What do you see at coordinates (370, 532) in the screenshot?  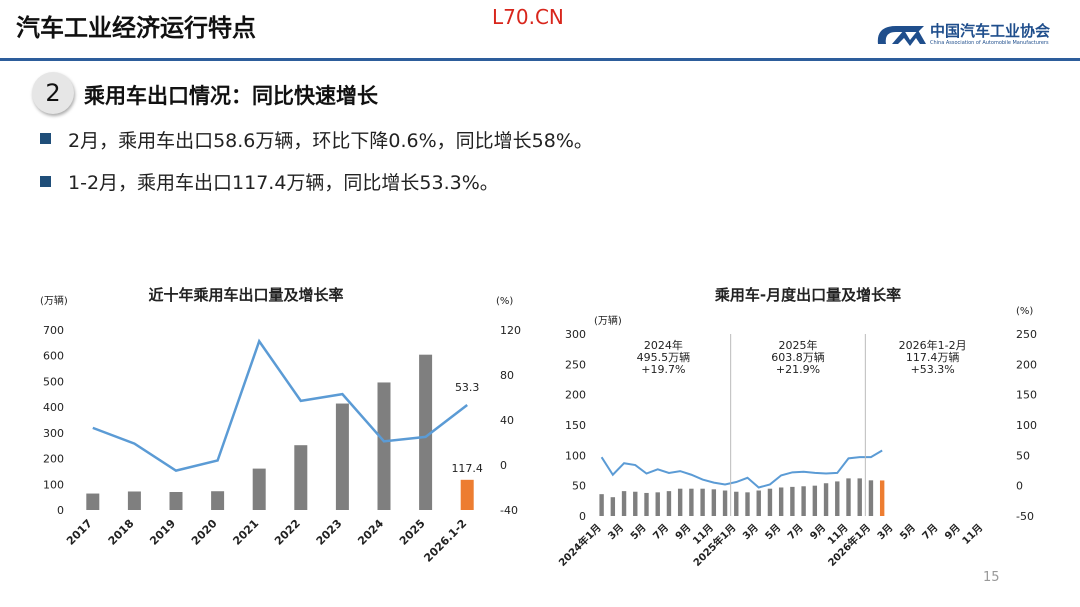 I see `x-tick-label: 2024` at bounding box center [370, 532].